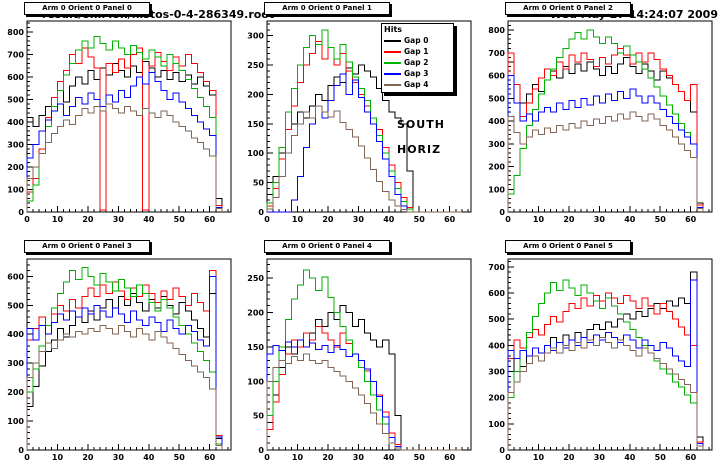 Image resolution: width=721 pixels, height=474 pixels. I want to click on legend-entry: Gap 2, so click(417, 62).